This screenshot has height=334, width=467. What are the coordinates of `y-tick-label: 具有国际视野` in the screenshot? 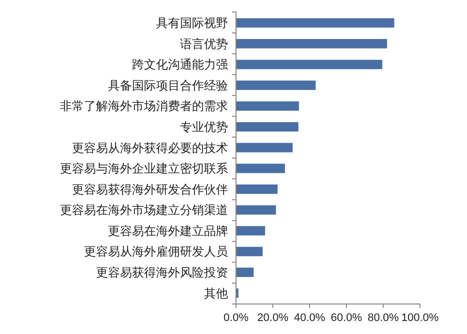 It's located at (192, 23).